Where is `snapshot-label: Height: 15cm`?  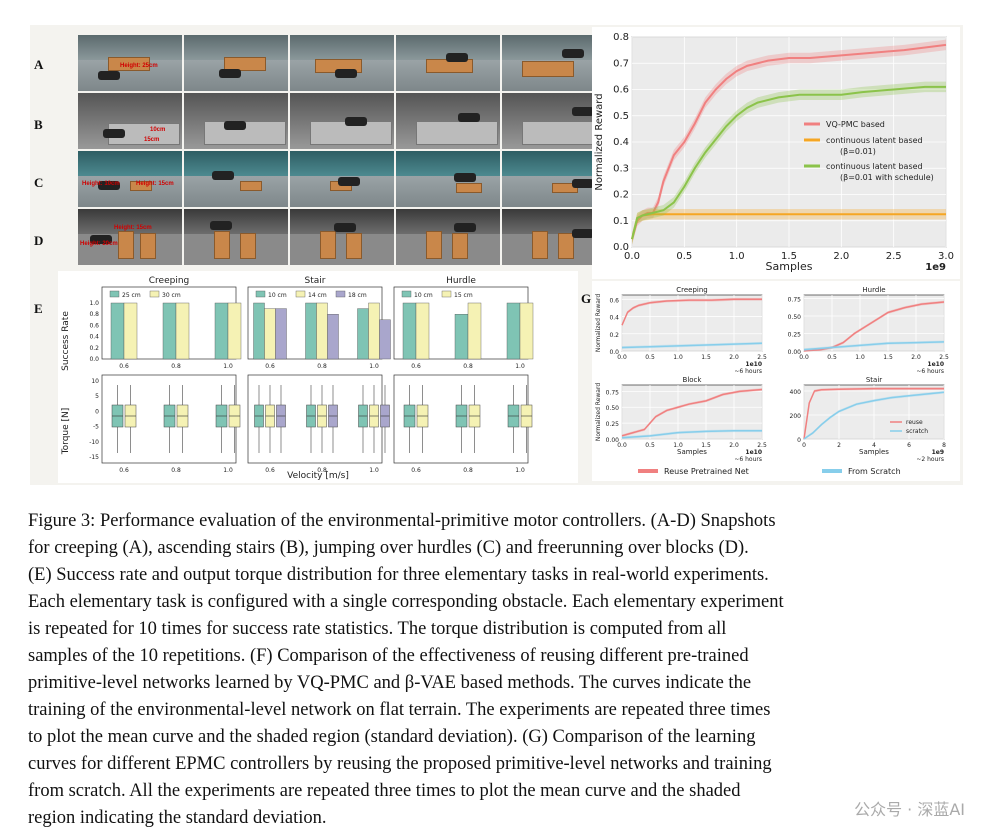 snapshot-label: Height: 15cm is located at coordinates (155, 184).